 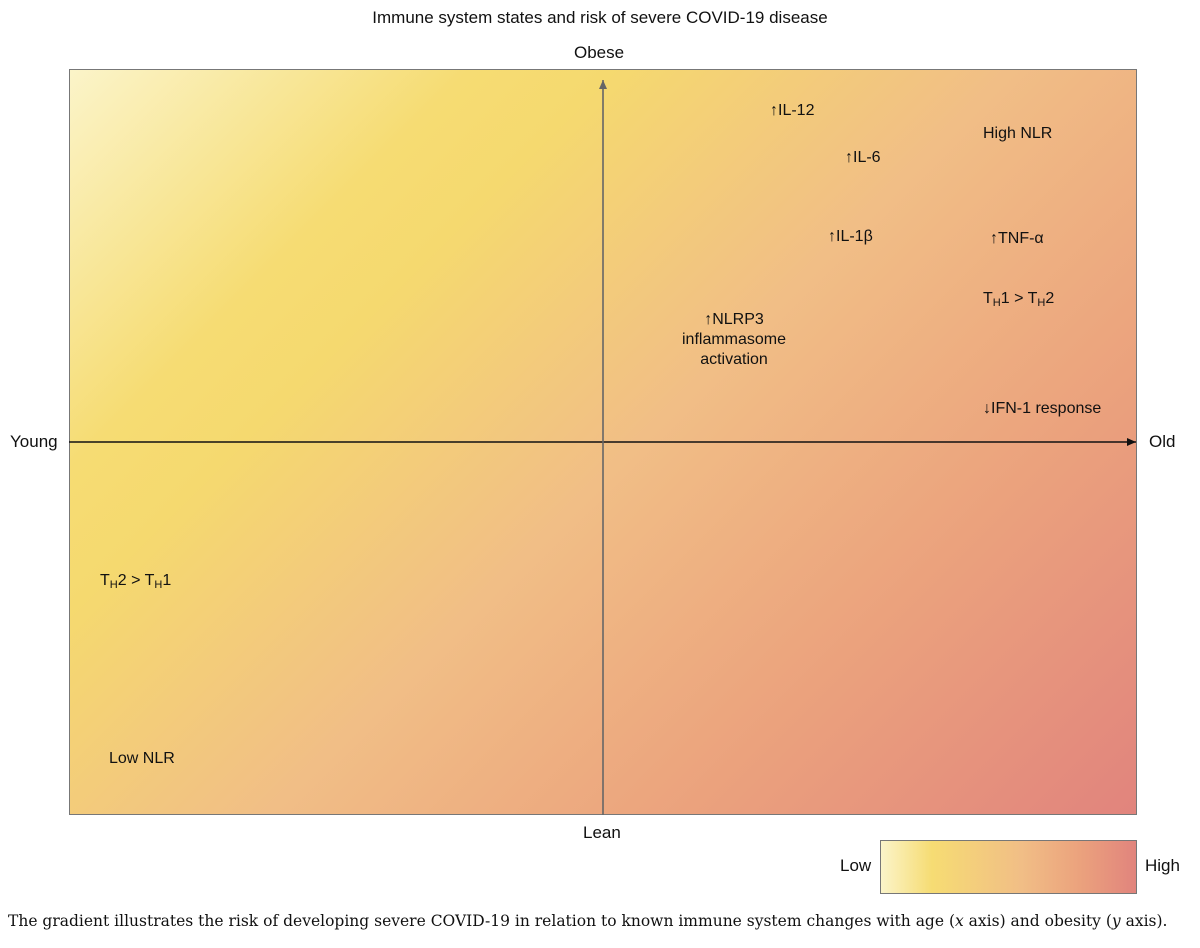 What do you see at coordinates (142, 758) in the screenshot?
I see `annotation-low-nlr: Low NLR` at bounding box center [142, 758].